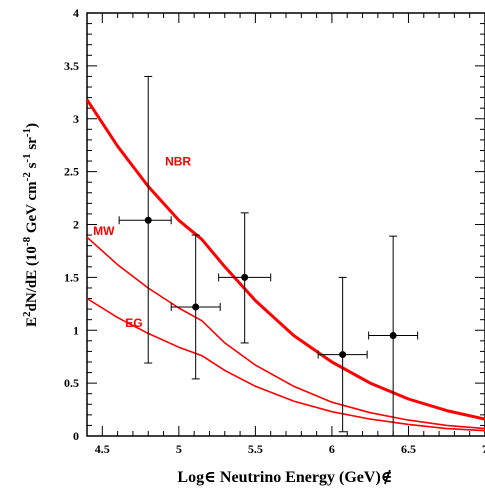 This screenshot has width=485, height=488. What do you see at coordinates (483, 449) in the screenshot?
I see `x-tick-label: 7` at bounding box center [483, 449].